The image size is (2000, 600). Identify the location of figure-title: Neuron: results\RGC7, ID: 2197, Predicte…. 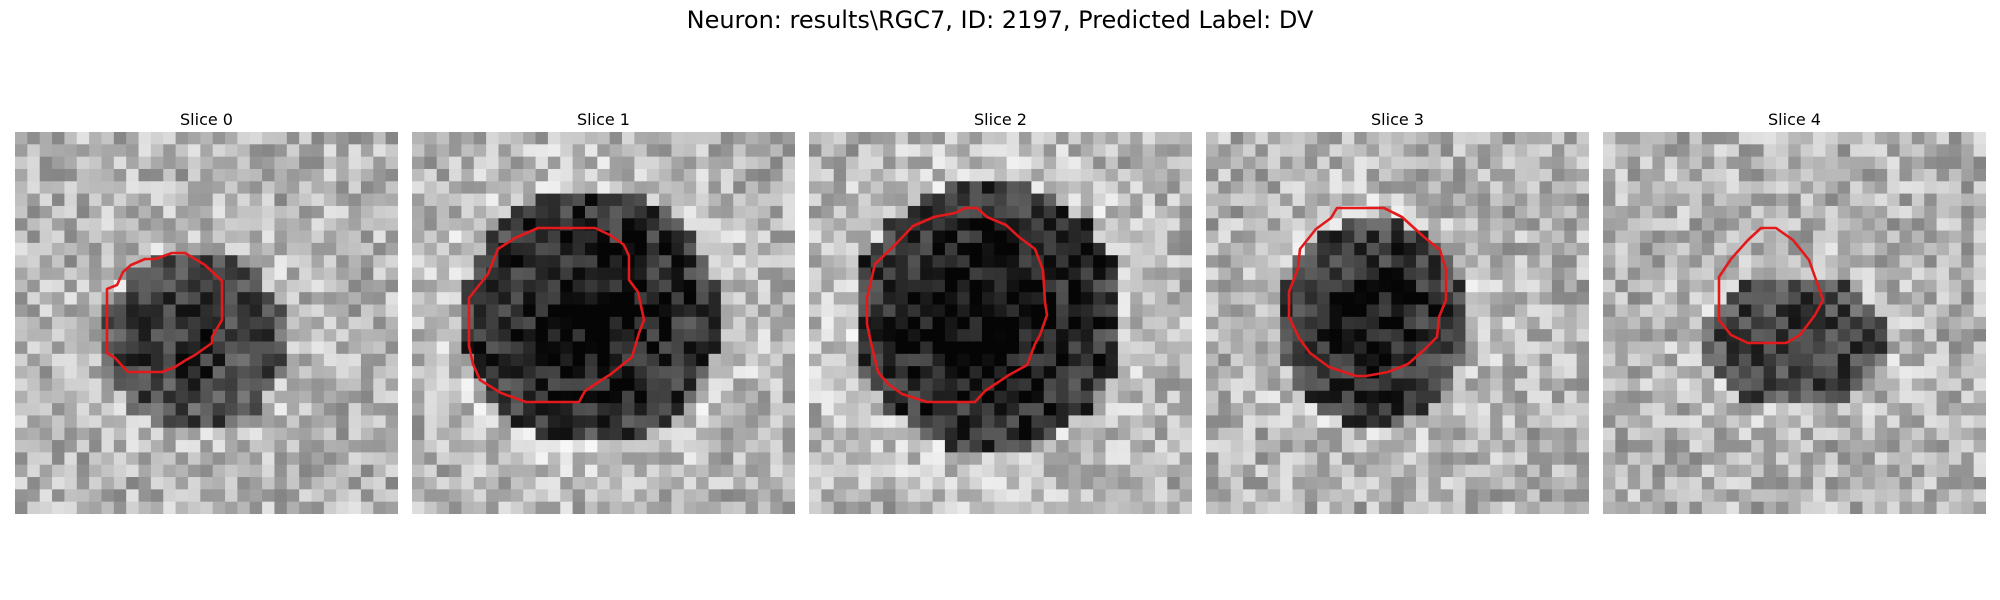
(1000, 20).